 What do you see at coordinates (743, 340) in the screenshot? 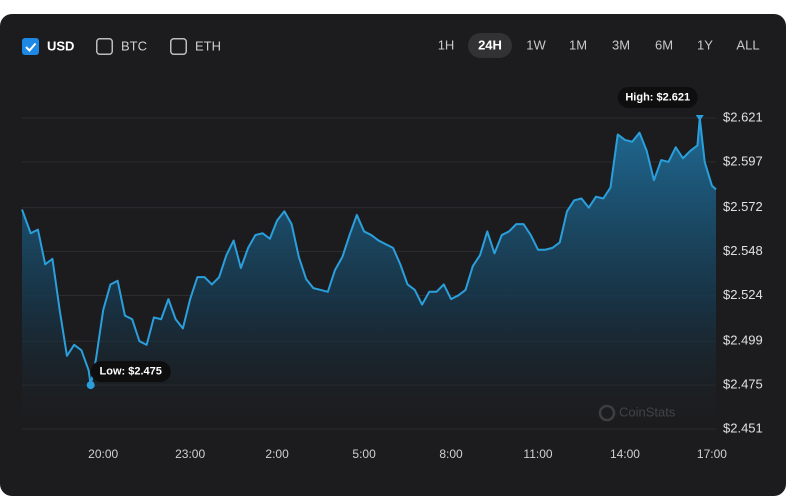
I see `y-tick-label: $2.499` at bounding box center [743, 340].